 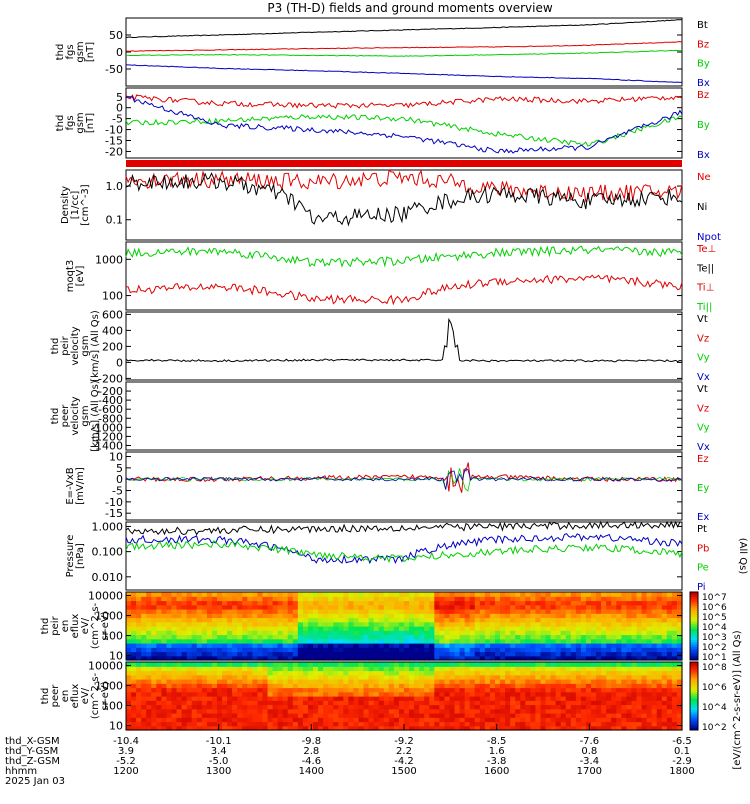 What do you see at coordinates (404, 256) in the screenshot?
I see `series-Ti||` at bounding box center [404, 256].